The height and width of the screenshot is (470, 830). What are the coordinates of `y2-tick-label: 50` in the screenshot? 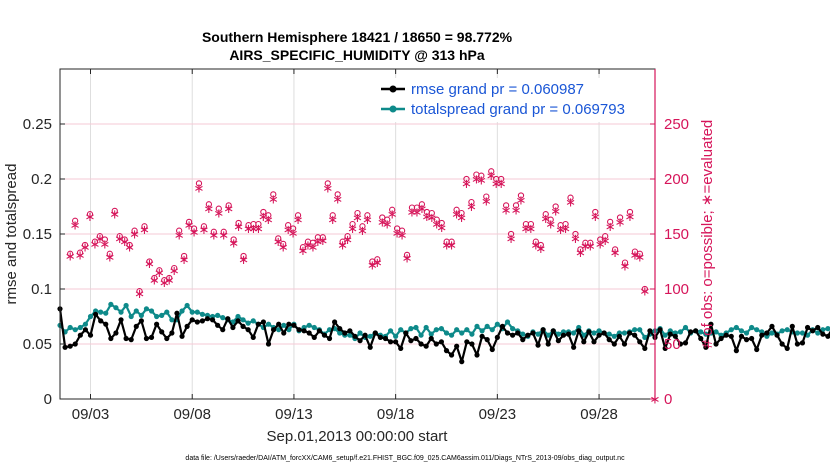 It's located at (672, 344).